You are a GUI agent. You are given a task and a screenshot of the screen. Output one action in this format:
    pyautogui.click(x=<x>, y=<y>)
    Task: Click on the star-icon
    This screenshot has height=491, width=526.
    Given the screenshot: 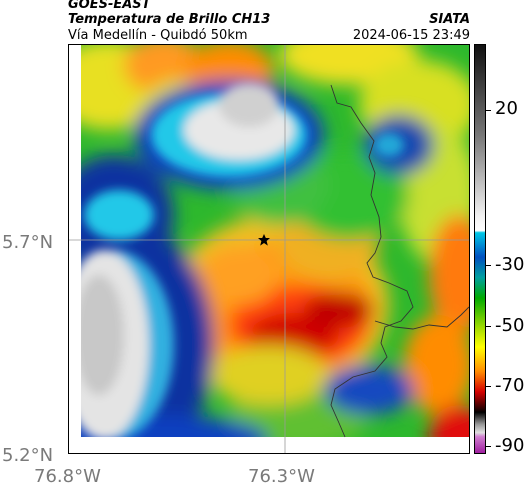 What is the action you would take?
    pyautogui.click(x=264, y=240)
    